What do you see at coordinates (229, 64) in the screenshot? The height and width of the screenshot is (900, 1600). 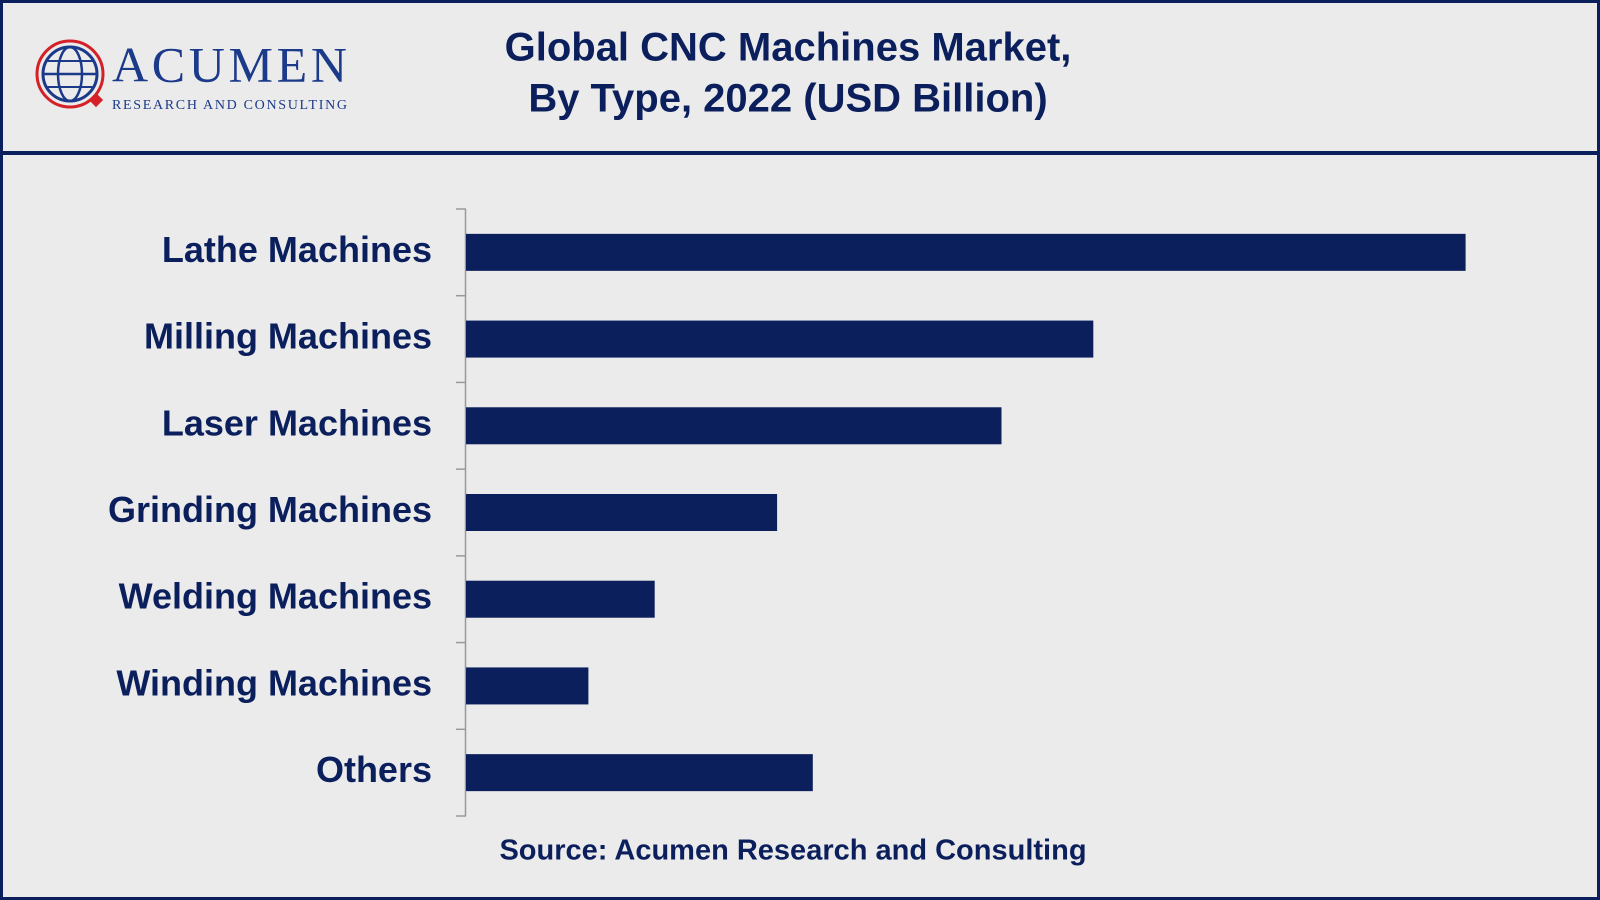 I see `logo-name: ACUMEN` at bounding box center [229, 64].